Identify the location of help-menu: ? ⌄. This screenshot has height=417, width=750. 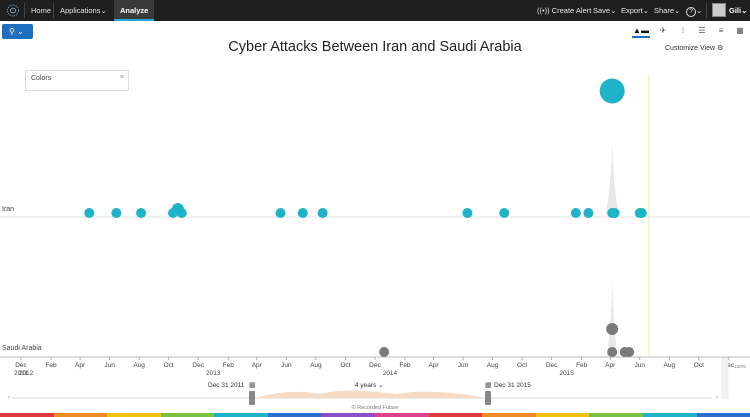
(694, 10).